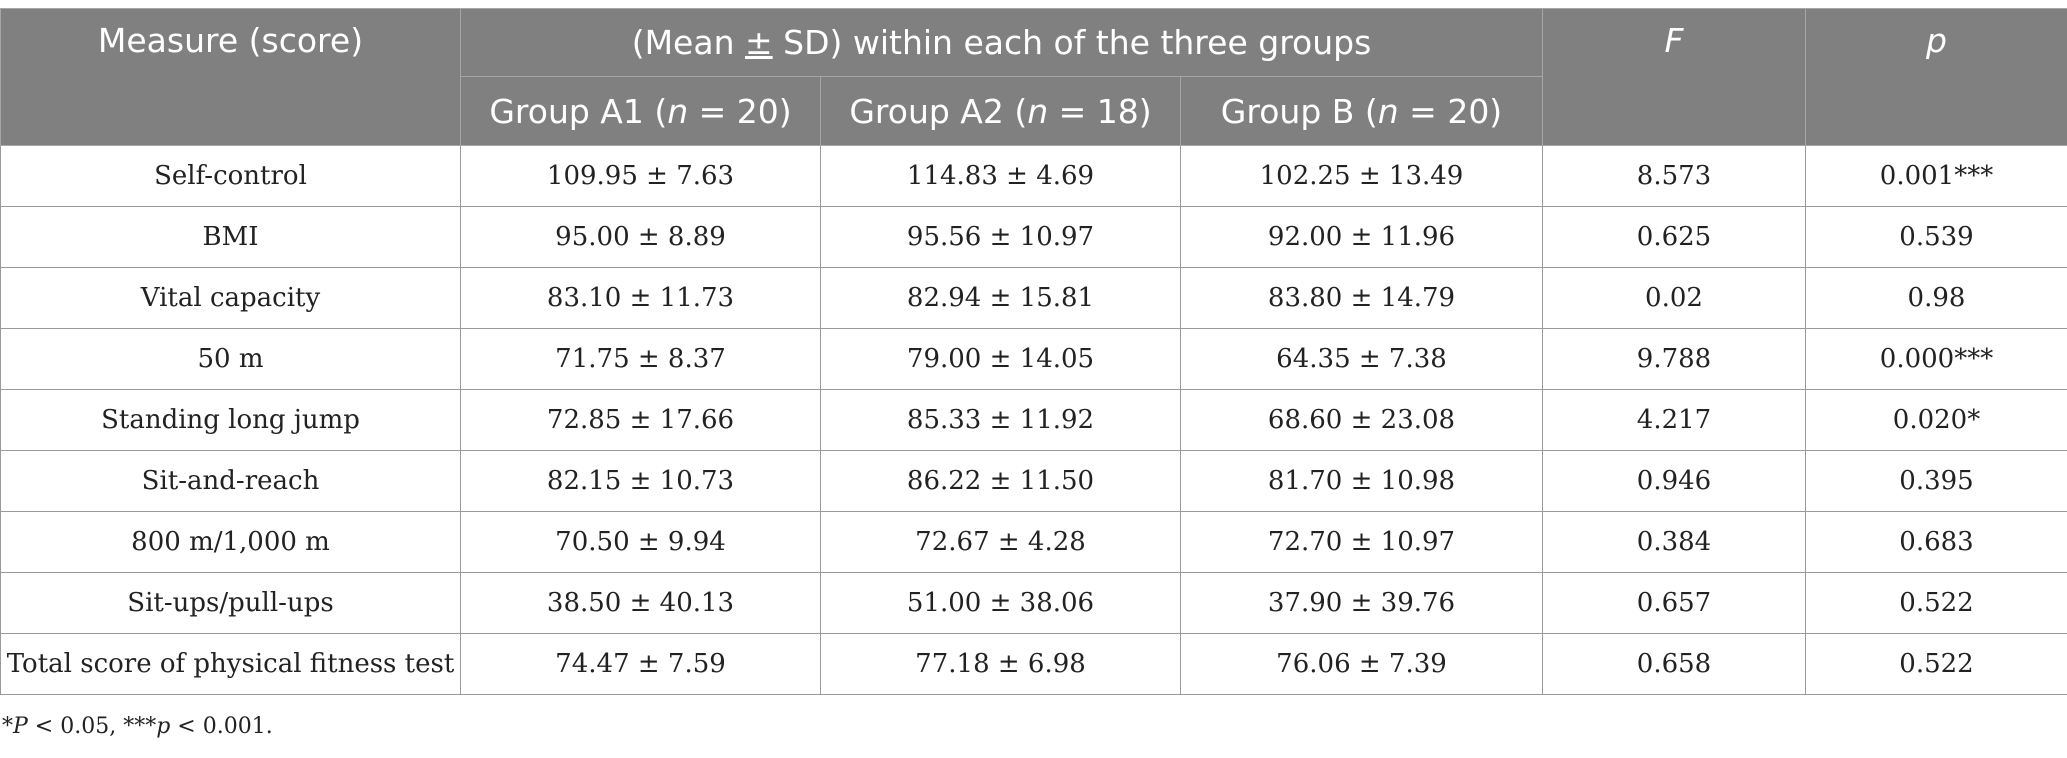 The width and height of the screenshot is (2067, 758). I want to click on cell-measure: Sit-and-reach, so click(230, 481).